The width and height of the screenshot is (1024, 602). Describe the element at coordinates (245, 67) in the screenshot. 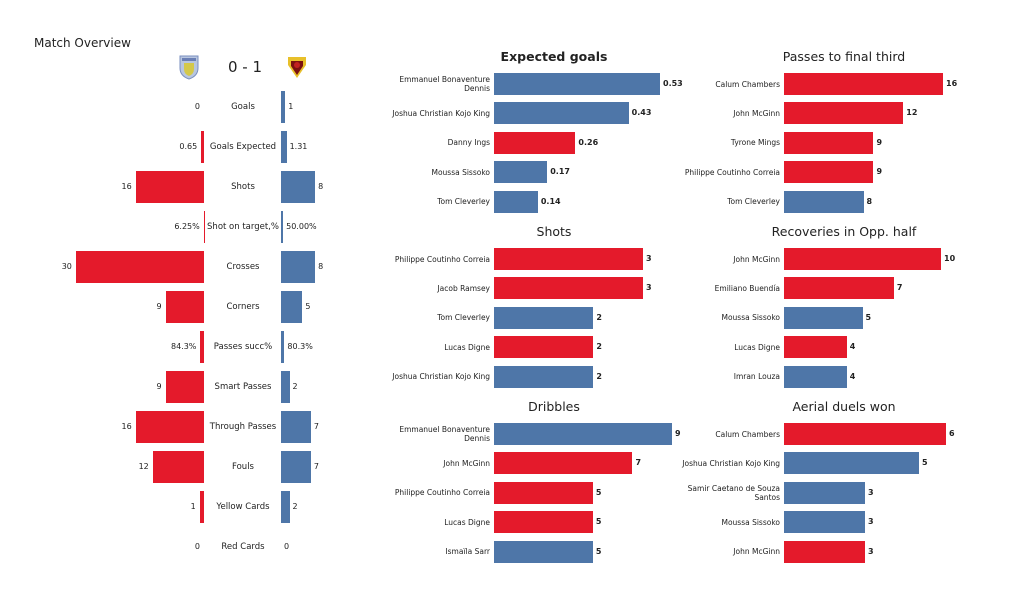

I see `score: 0 - 1` at that location.